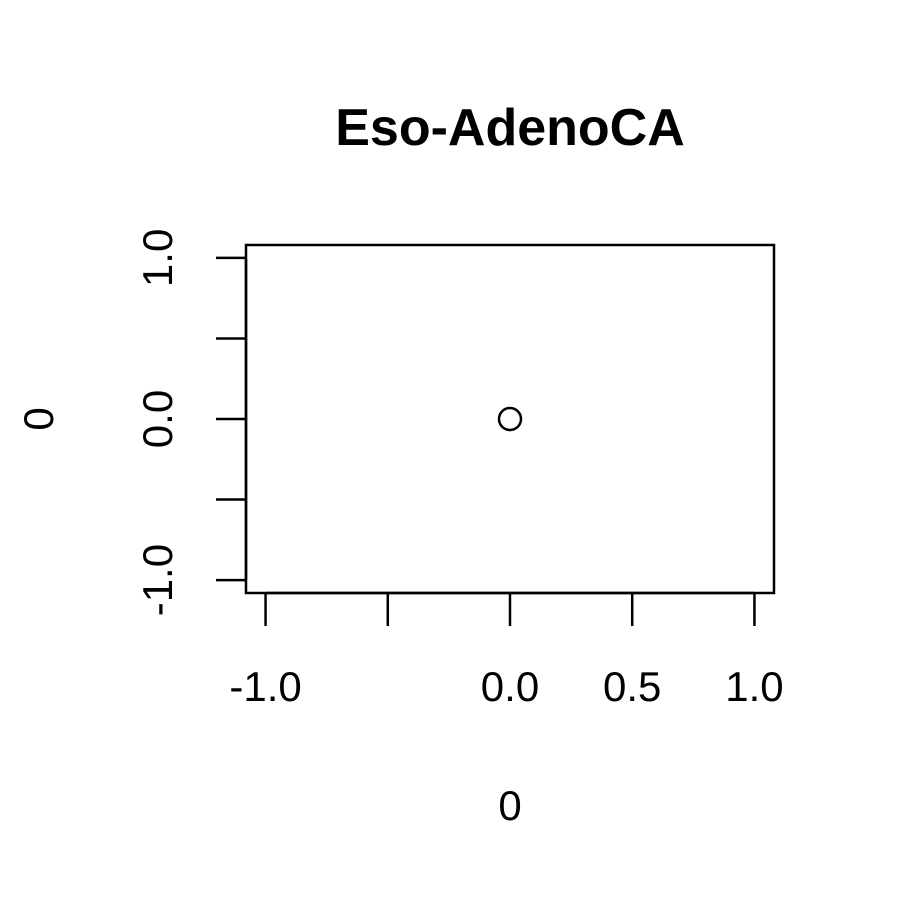 The height and width of the screenshot is (900, 900). Describe the element at coordinates (510, 686) in the screenshot. I see `x-tick-label: 0.0` at that location.